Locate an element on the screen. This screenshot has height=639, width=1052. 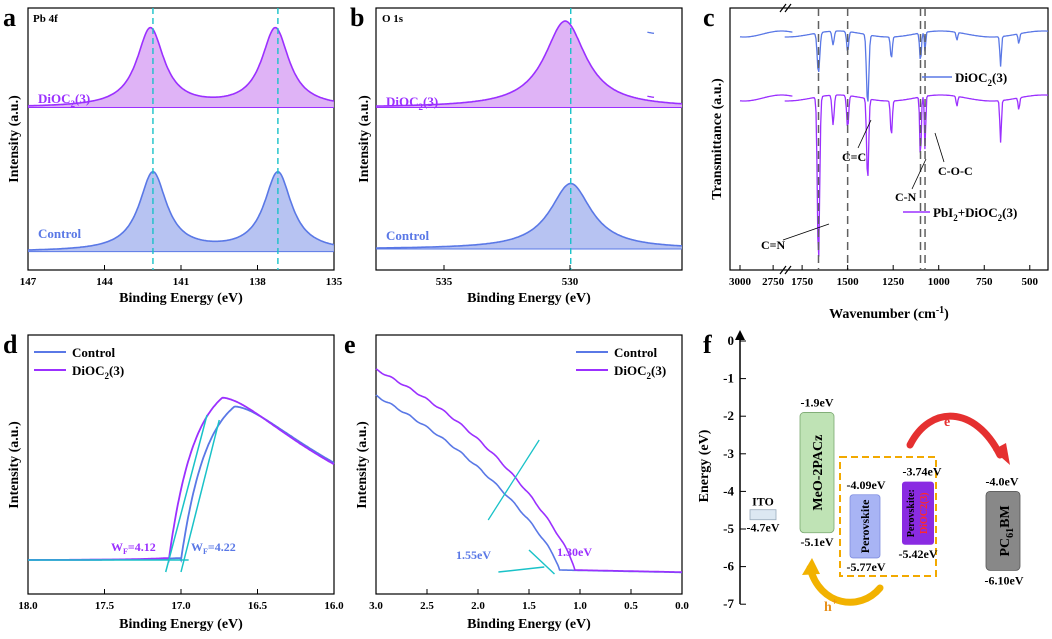
x-axis-e-tick-label: 2.5 is located at coordinates (427, 606).